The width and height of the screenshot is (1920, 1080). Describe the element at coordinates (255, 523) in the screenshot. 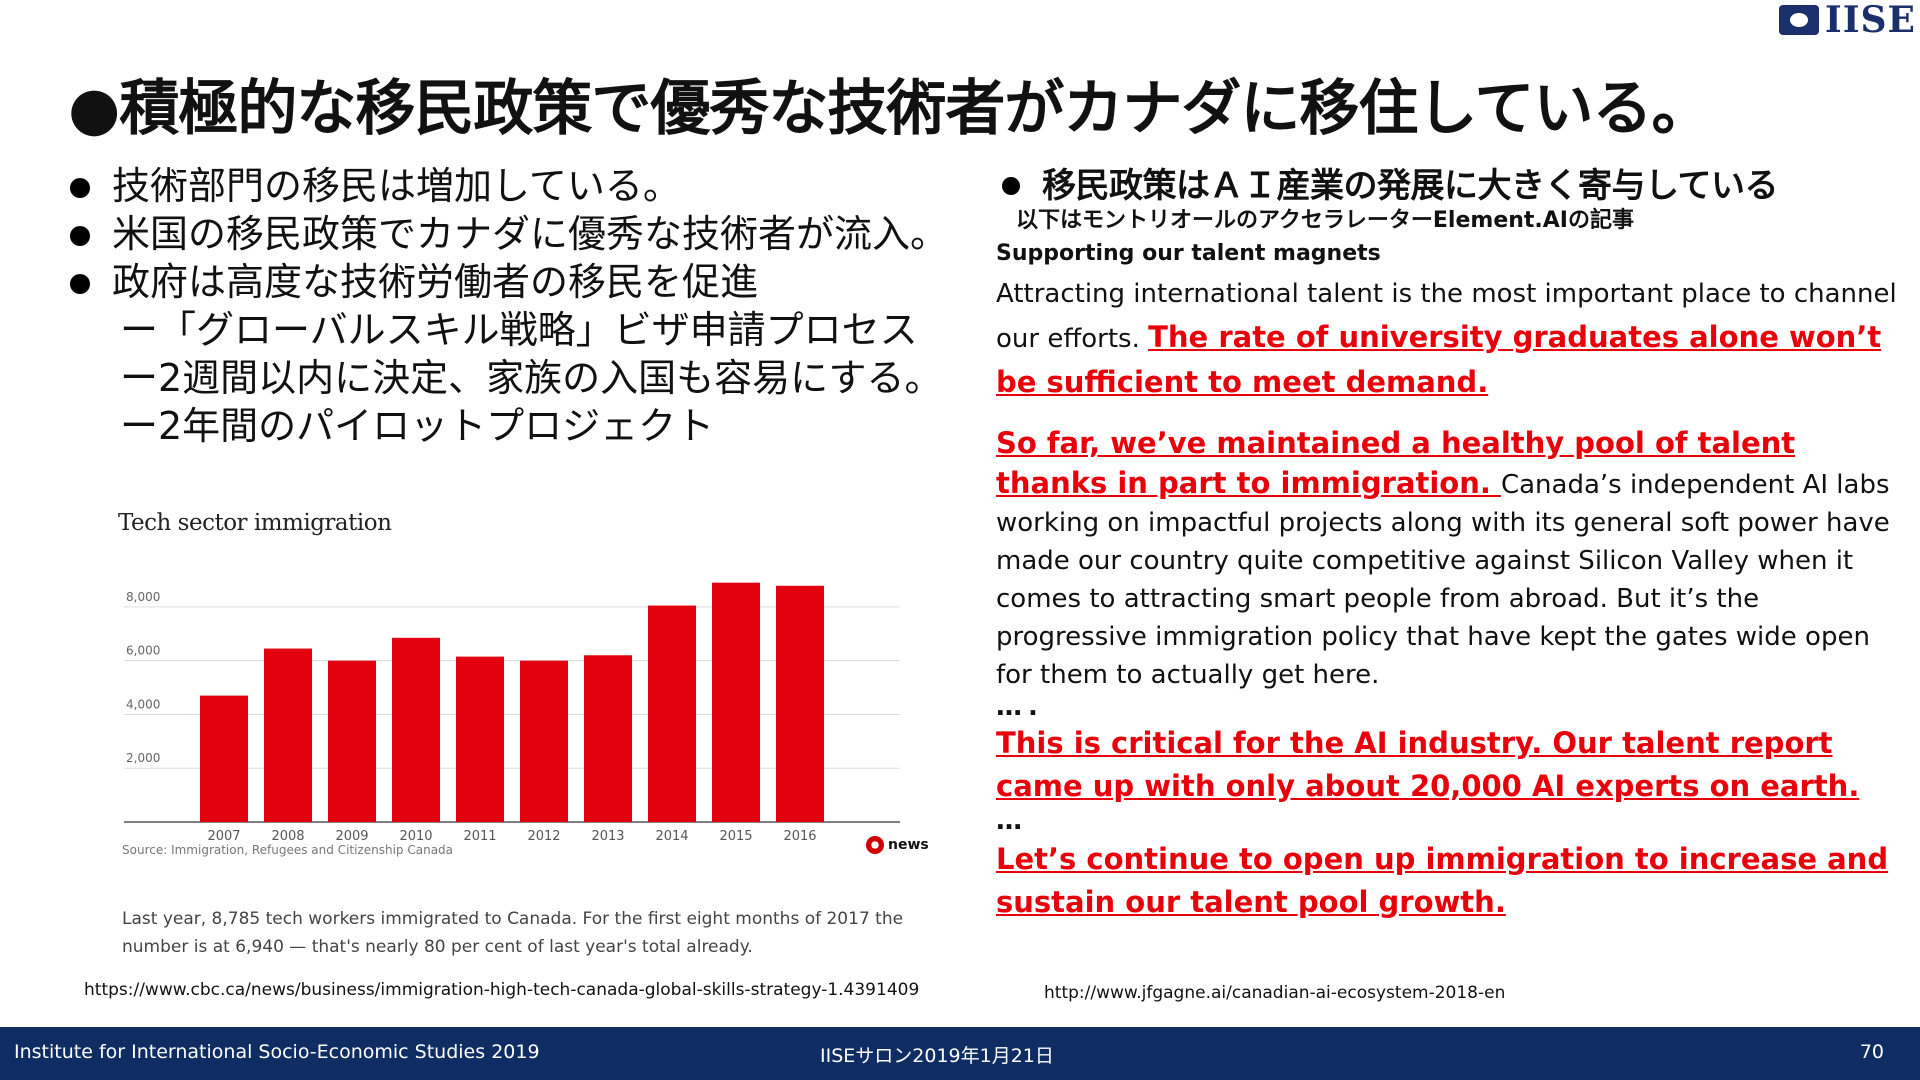

I see `chart-title: Tech sector immigration` at that location.